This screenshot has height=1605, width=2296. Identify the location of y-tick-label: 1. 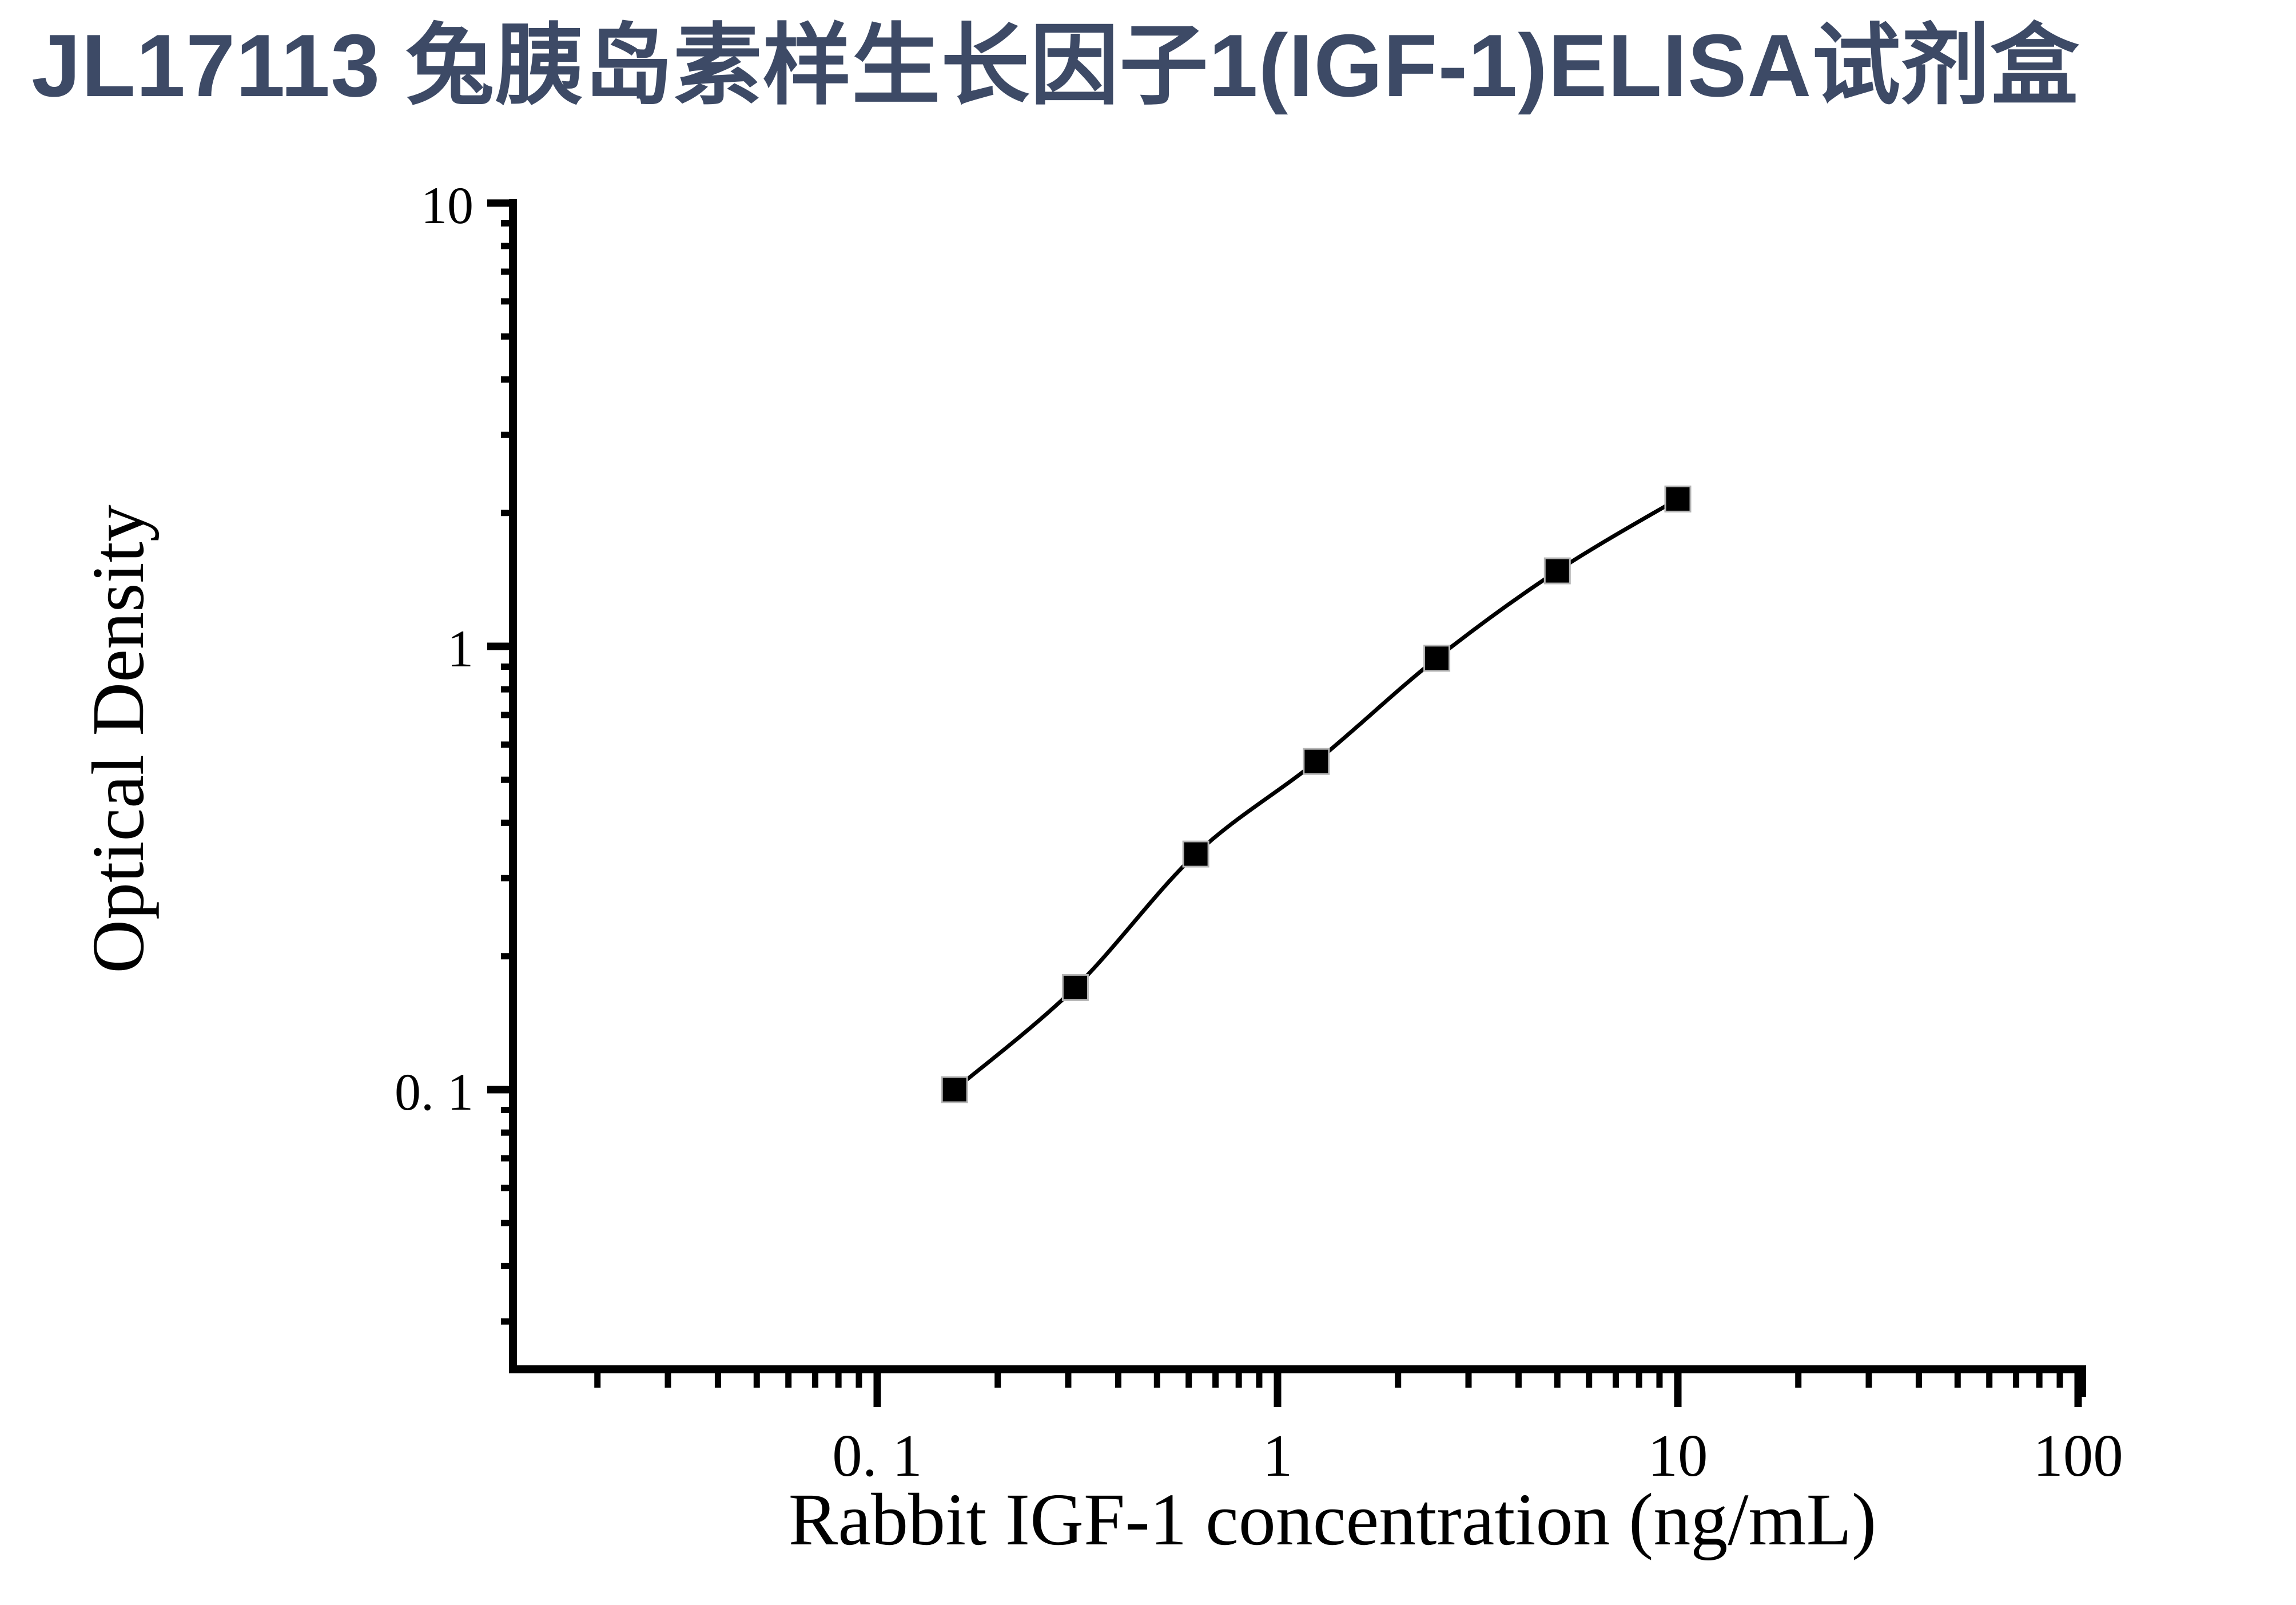
(460, 648).